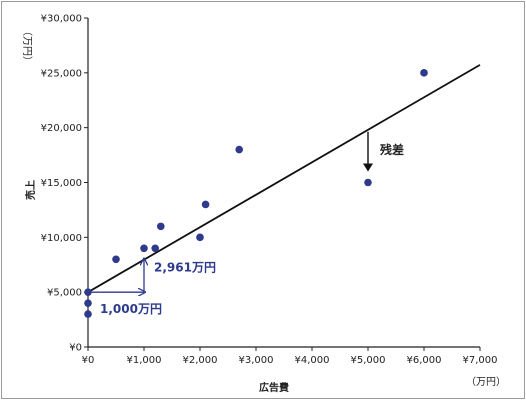 The height and width of the screenshot is (400, 526). Describe the element at coordinates (61, 19) in the screenshot. I see `y-tick-label: ¥30,000` at that location.